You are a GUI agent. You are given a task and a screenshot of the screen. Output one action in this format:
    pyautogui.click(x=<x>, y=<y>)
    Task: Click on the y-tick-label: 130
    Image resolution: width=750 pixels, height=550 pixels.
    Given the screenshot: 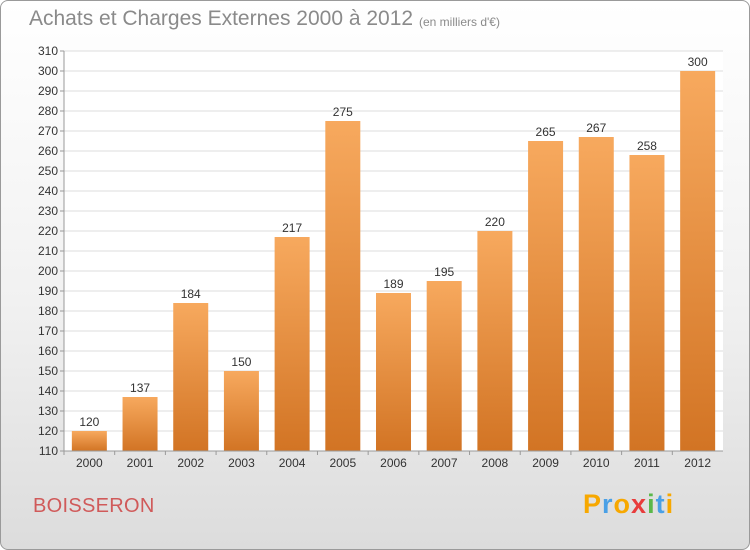 What is the action you would take?
    pyautogui.click(x=48, y=411)
    